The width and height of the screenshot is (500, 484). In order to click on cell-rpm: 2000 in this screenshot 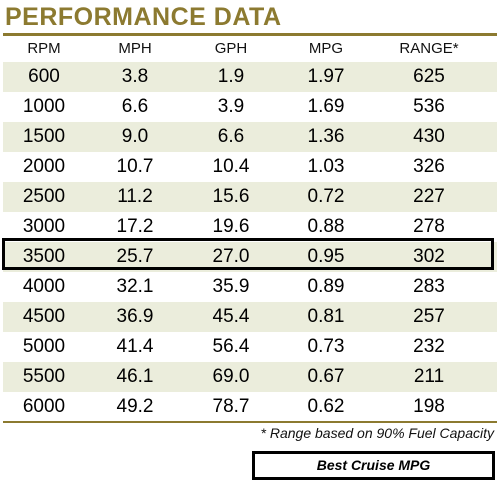, I will do `click(44, 166)`.